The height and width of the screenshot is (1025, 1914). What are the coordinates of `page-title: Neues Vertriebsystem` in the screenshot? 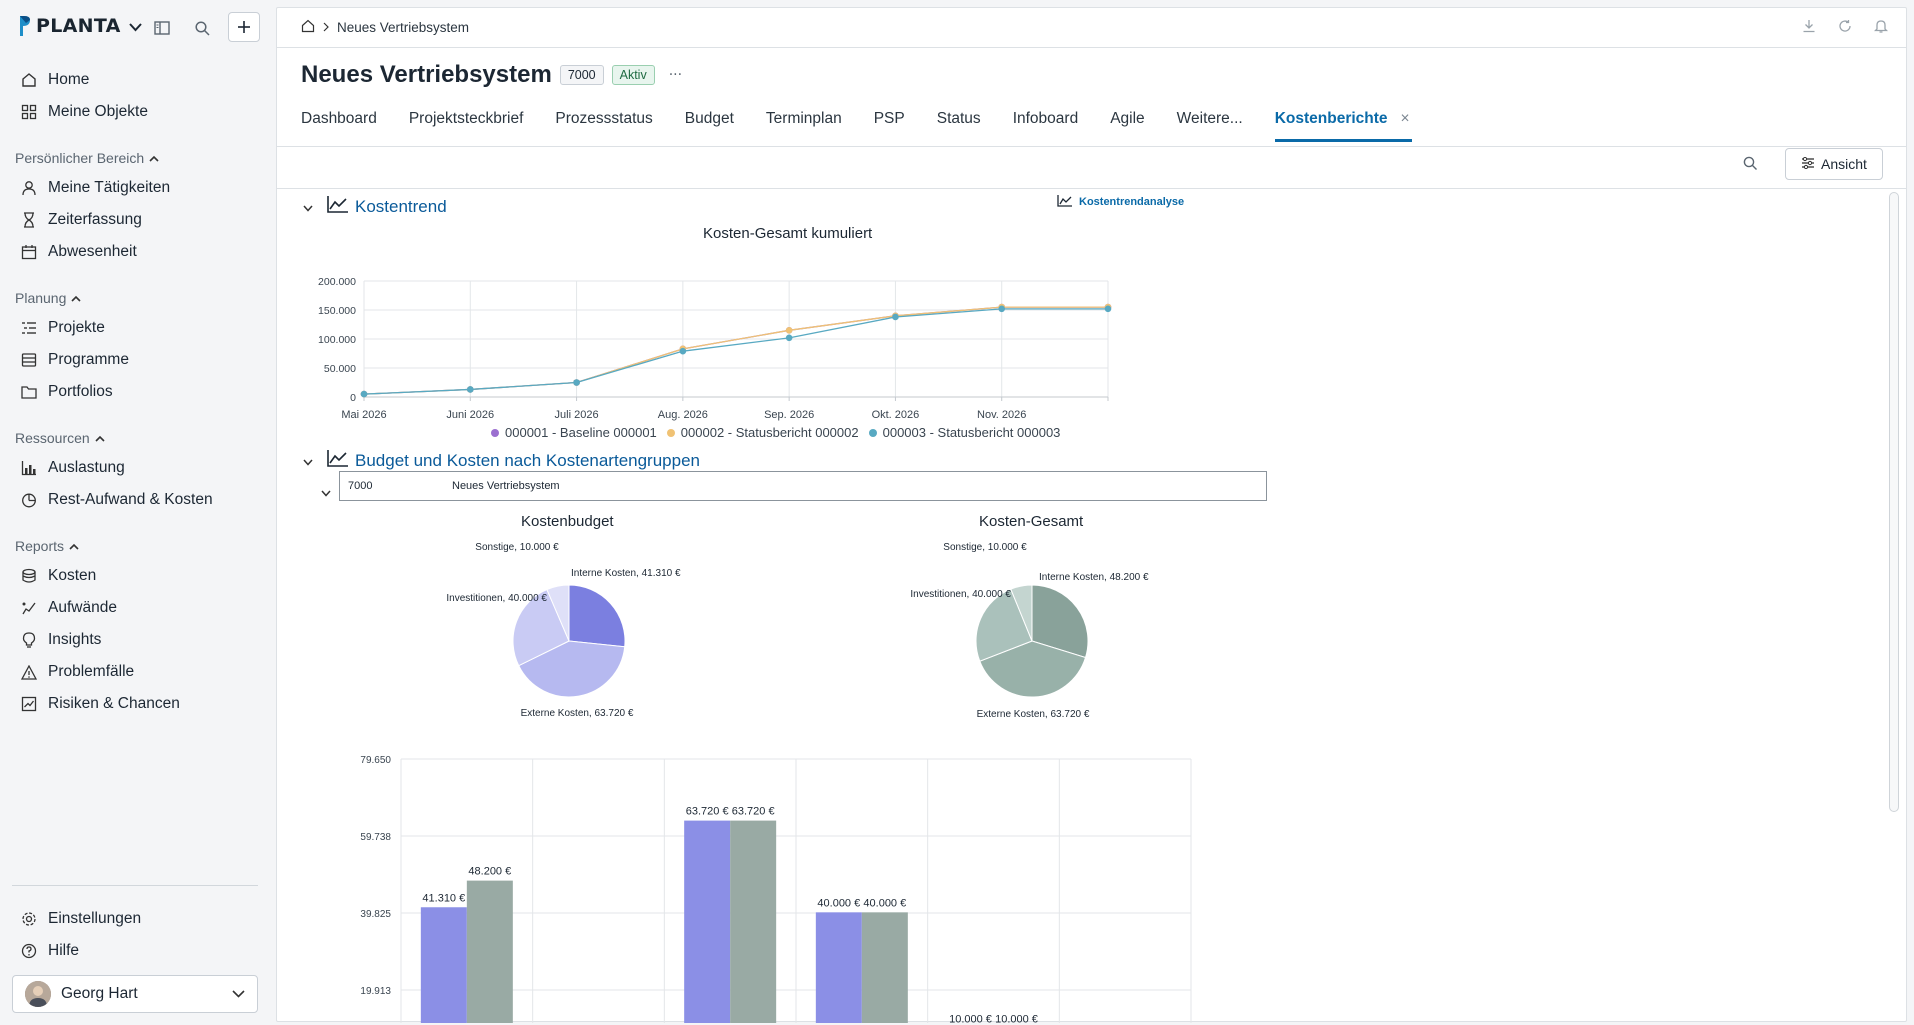 It's located at (426, 74).